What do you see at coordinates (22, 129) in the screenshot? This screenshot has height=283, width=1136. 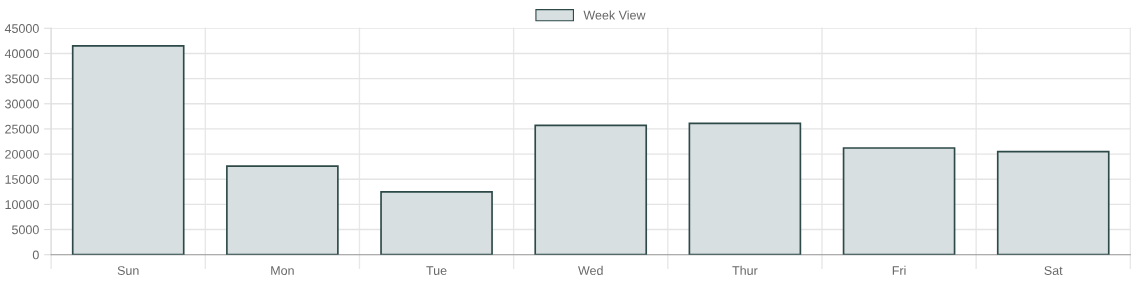 I see `y-tick-label: 25000` at bounding box center [22, 129].